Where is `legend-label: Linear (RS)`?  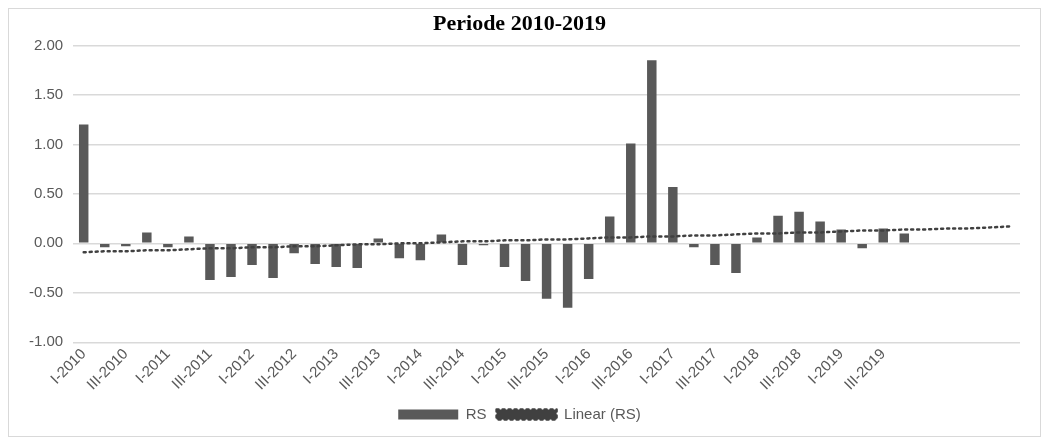
legend-label: Linear (RS) is located at coordinates (602, 413).